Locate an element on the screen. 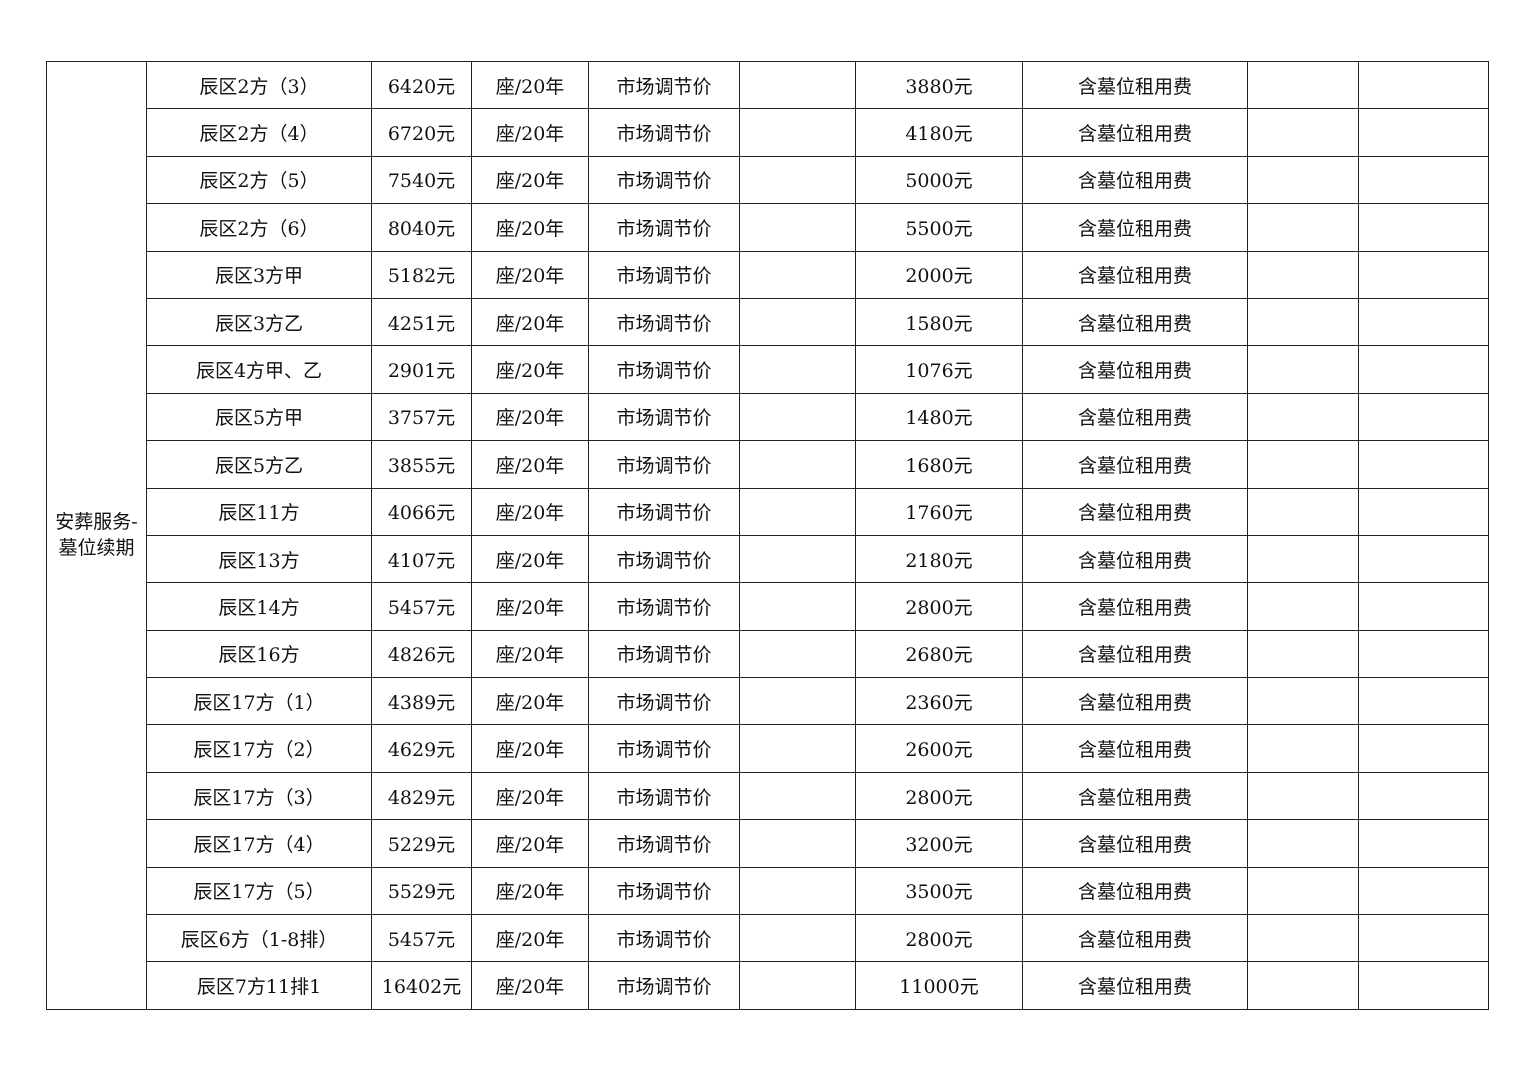  table-row: 辰区11方 4066元 座/20年 市场调节价 1760元 含墓位租用费 is located at coordinates (768, 511).